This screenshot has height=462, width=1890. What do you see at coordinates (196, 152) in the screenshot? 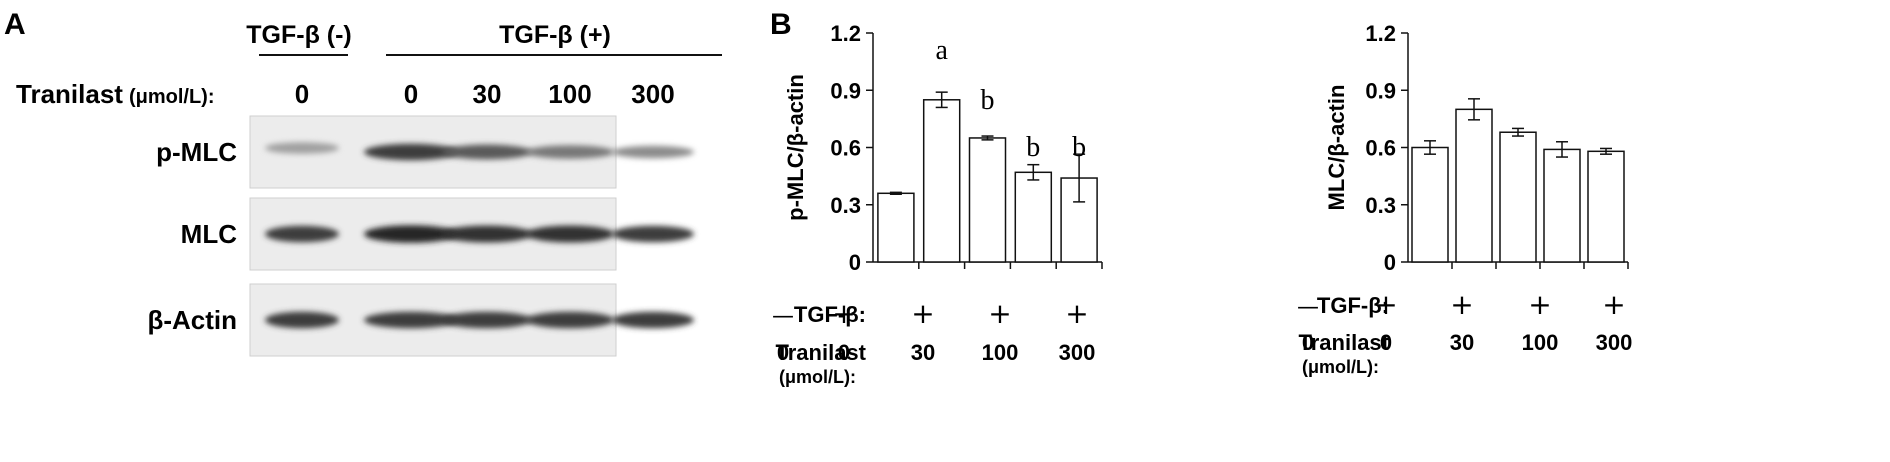
I see `blot-label: p-MLC` at bounding box center [196, 152].